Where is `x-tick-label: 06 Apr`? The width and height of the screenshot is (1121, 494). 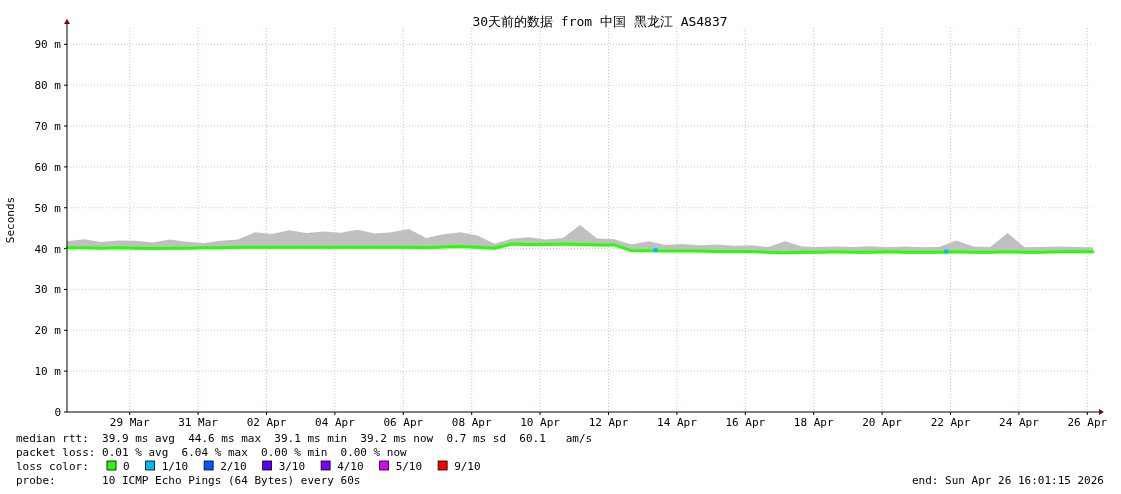 x-tick-label: 06 Apr is located at coordinates (403, 422).